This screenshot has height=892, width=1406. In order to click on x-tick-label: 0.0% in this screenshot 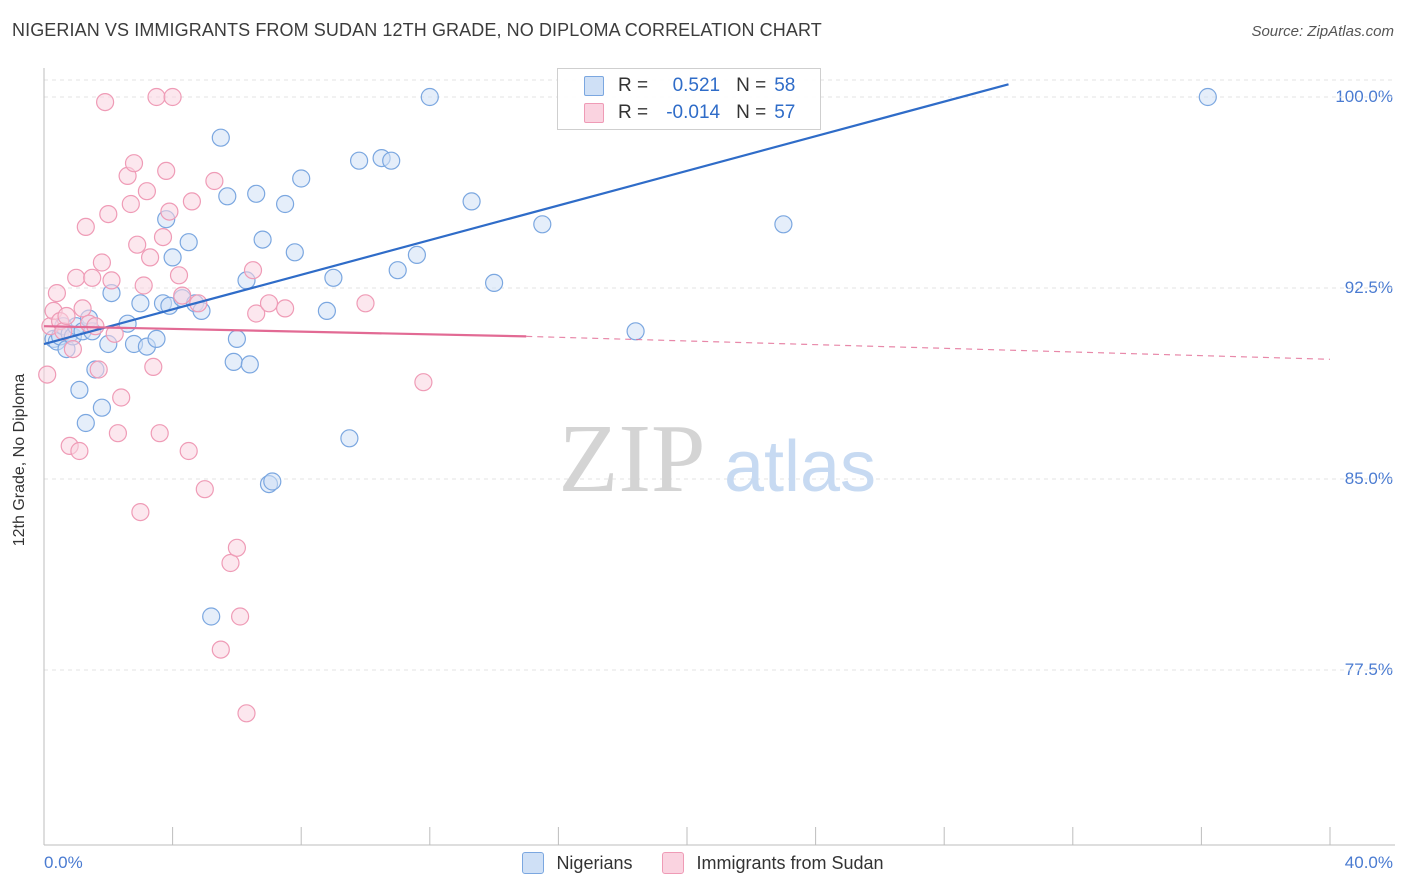, I will do `click(63, 862)`.